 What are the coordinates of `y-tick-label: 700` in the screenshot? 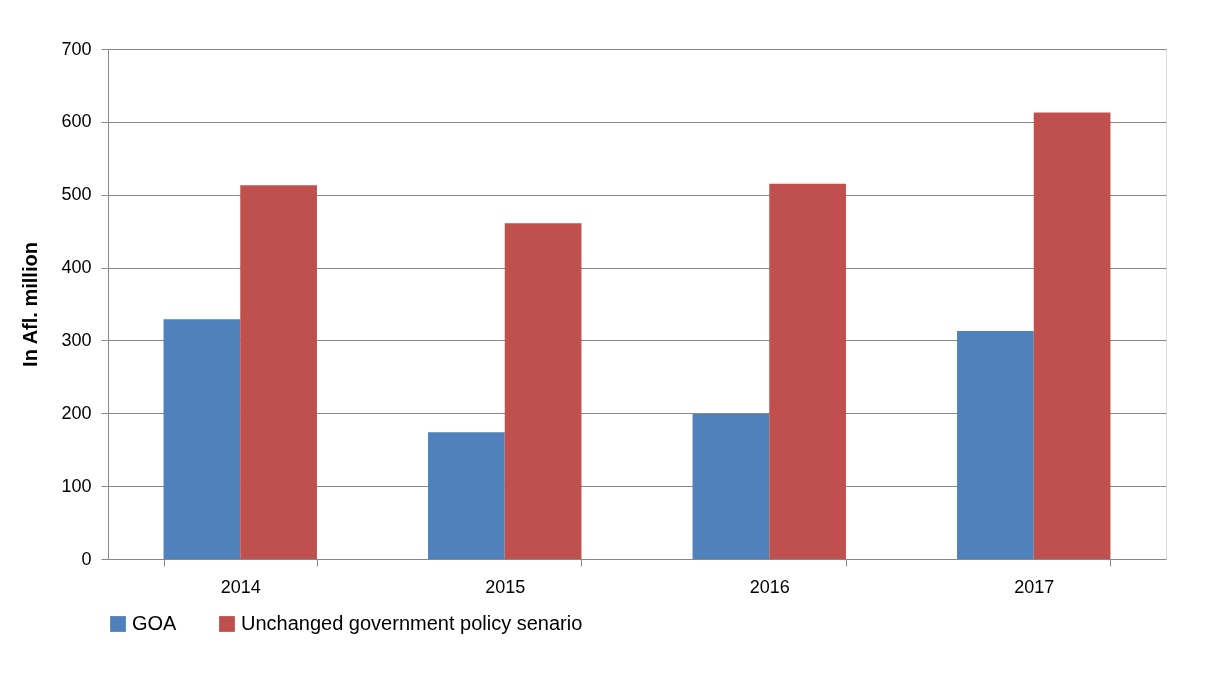 It's located at (76, 48).